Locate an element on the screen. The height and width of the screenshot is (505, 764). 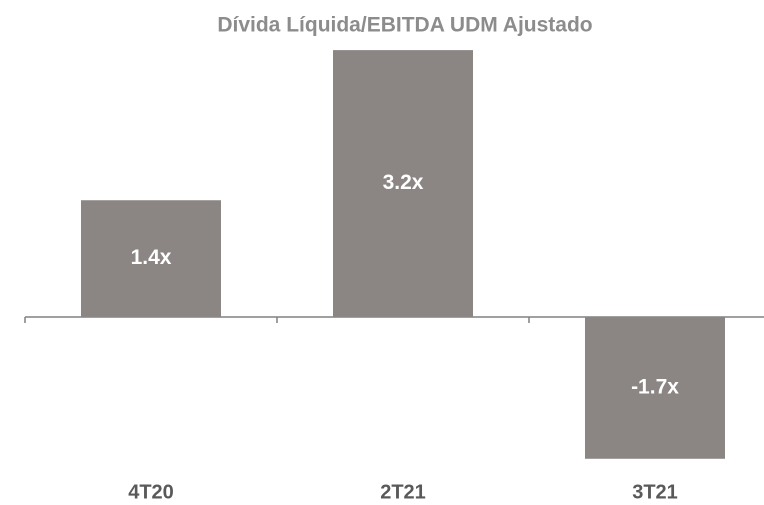
value-label: 1.4x is located at coordinates (151, 257).